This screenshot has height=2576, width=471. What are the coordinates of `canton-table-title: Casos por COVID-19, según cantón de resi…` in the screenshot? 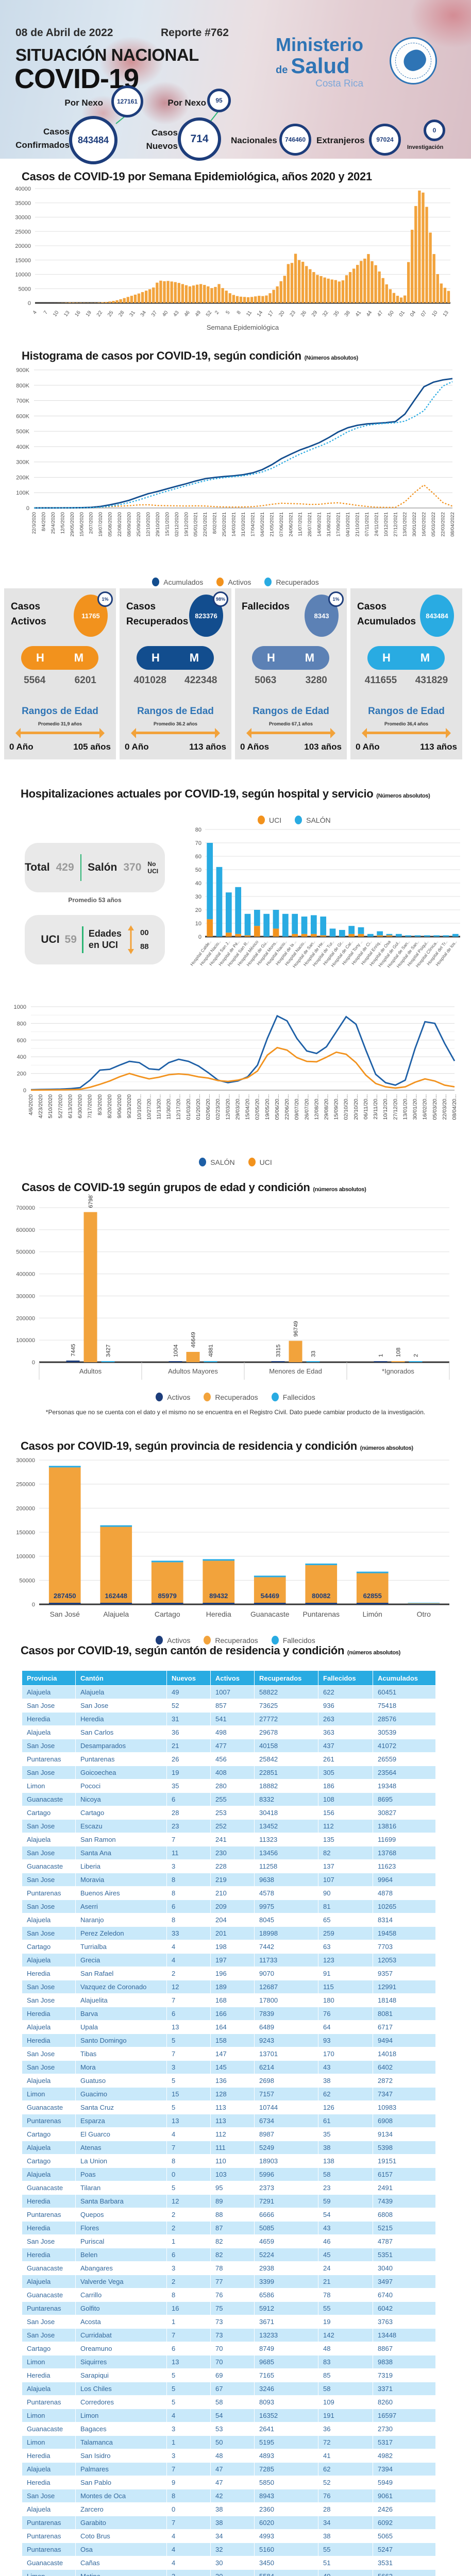 It's located at (210, 1650).